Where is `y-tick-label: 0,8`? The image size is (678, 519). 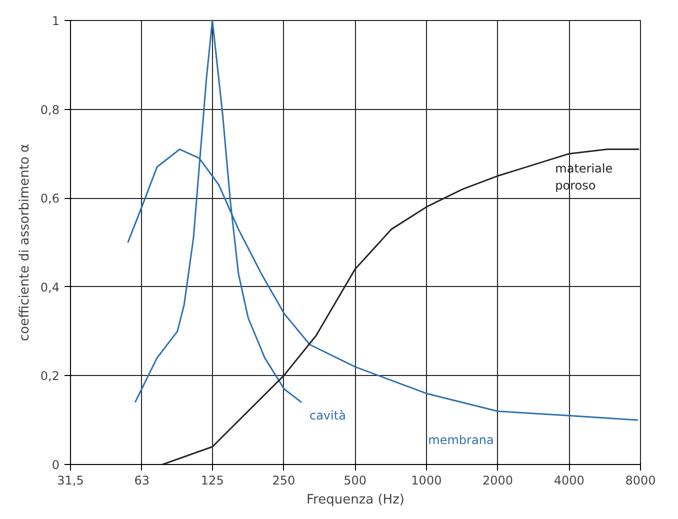
y-tick-label: 0,8 is located at coordinates (50, 109).